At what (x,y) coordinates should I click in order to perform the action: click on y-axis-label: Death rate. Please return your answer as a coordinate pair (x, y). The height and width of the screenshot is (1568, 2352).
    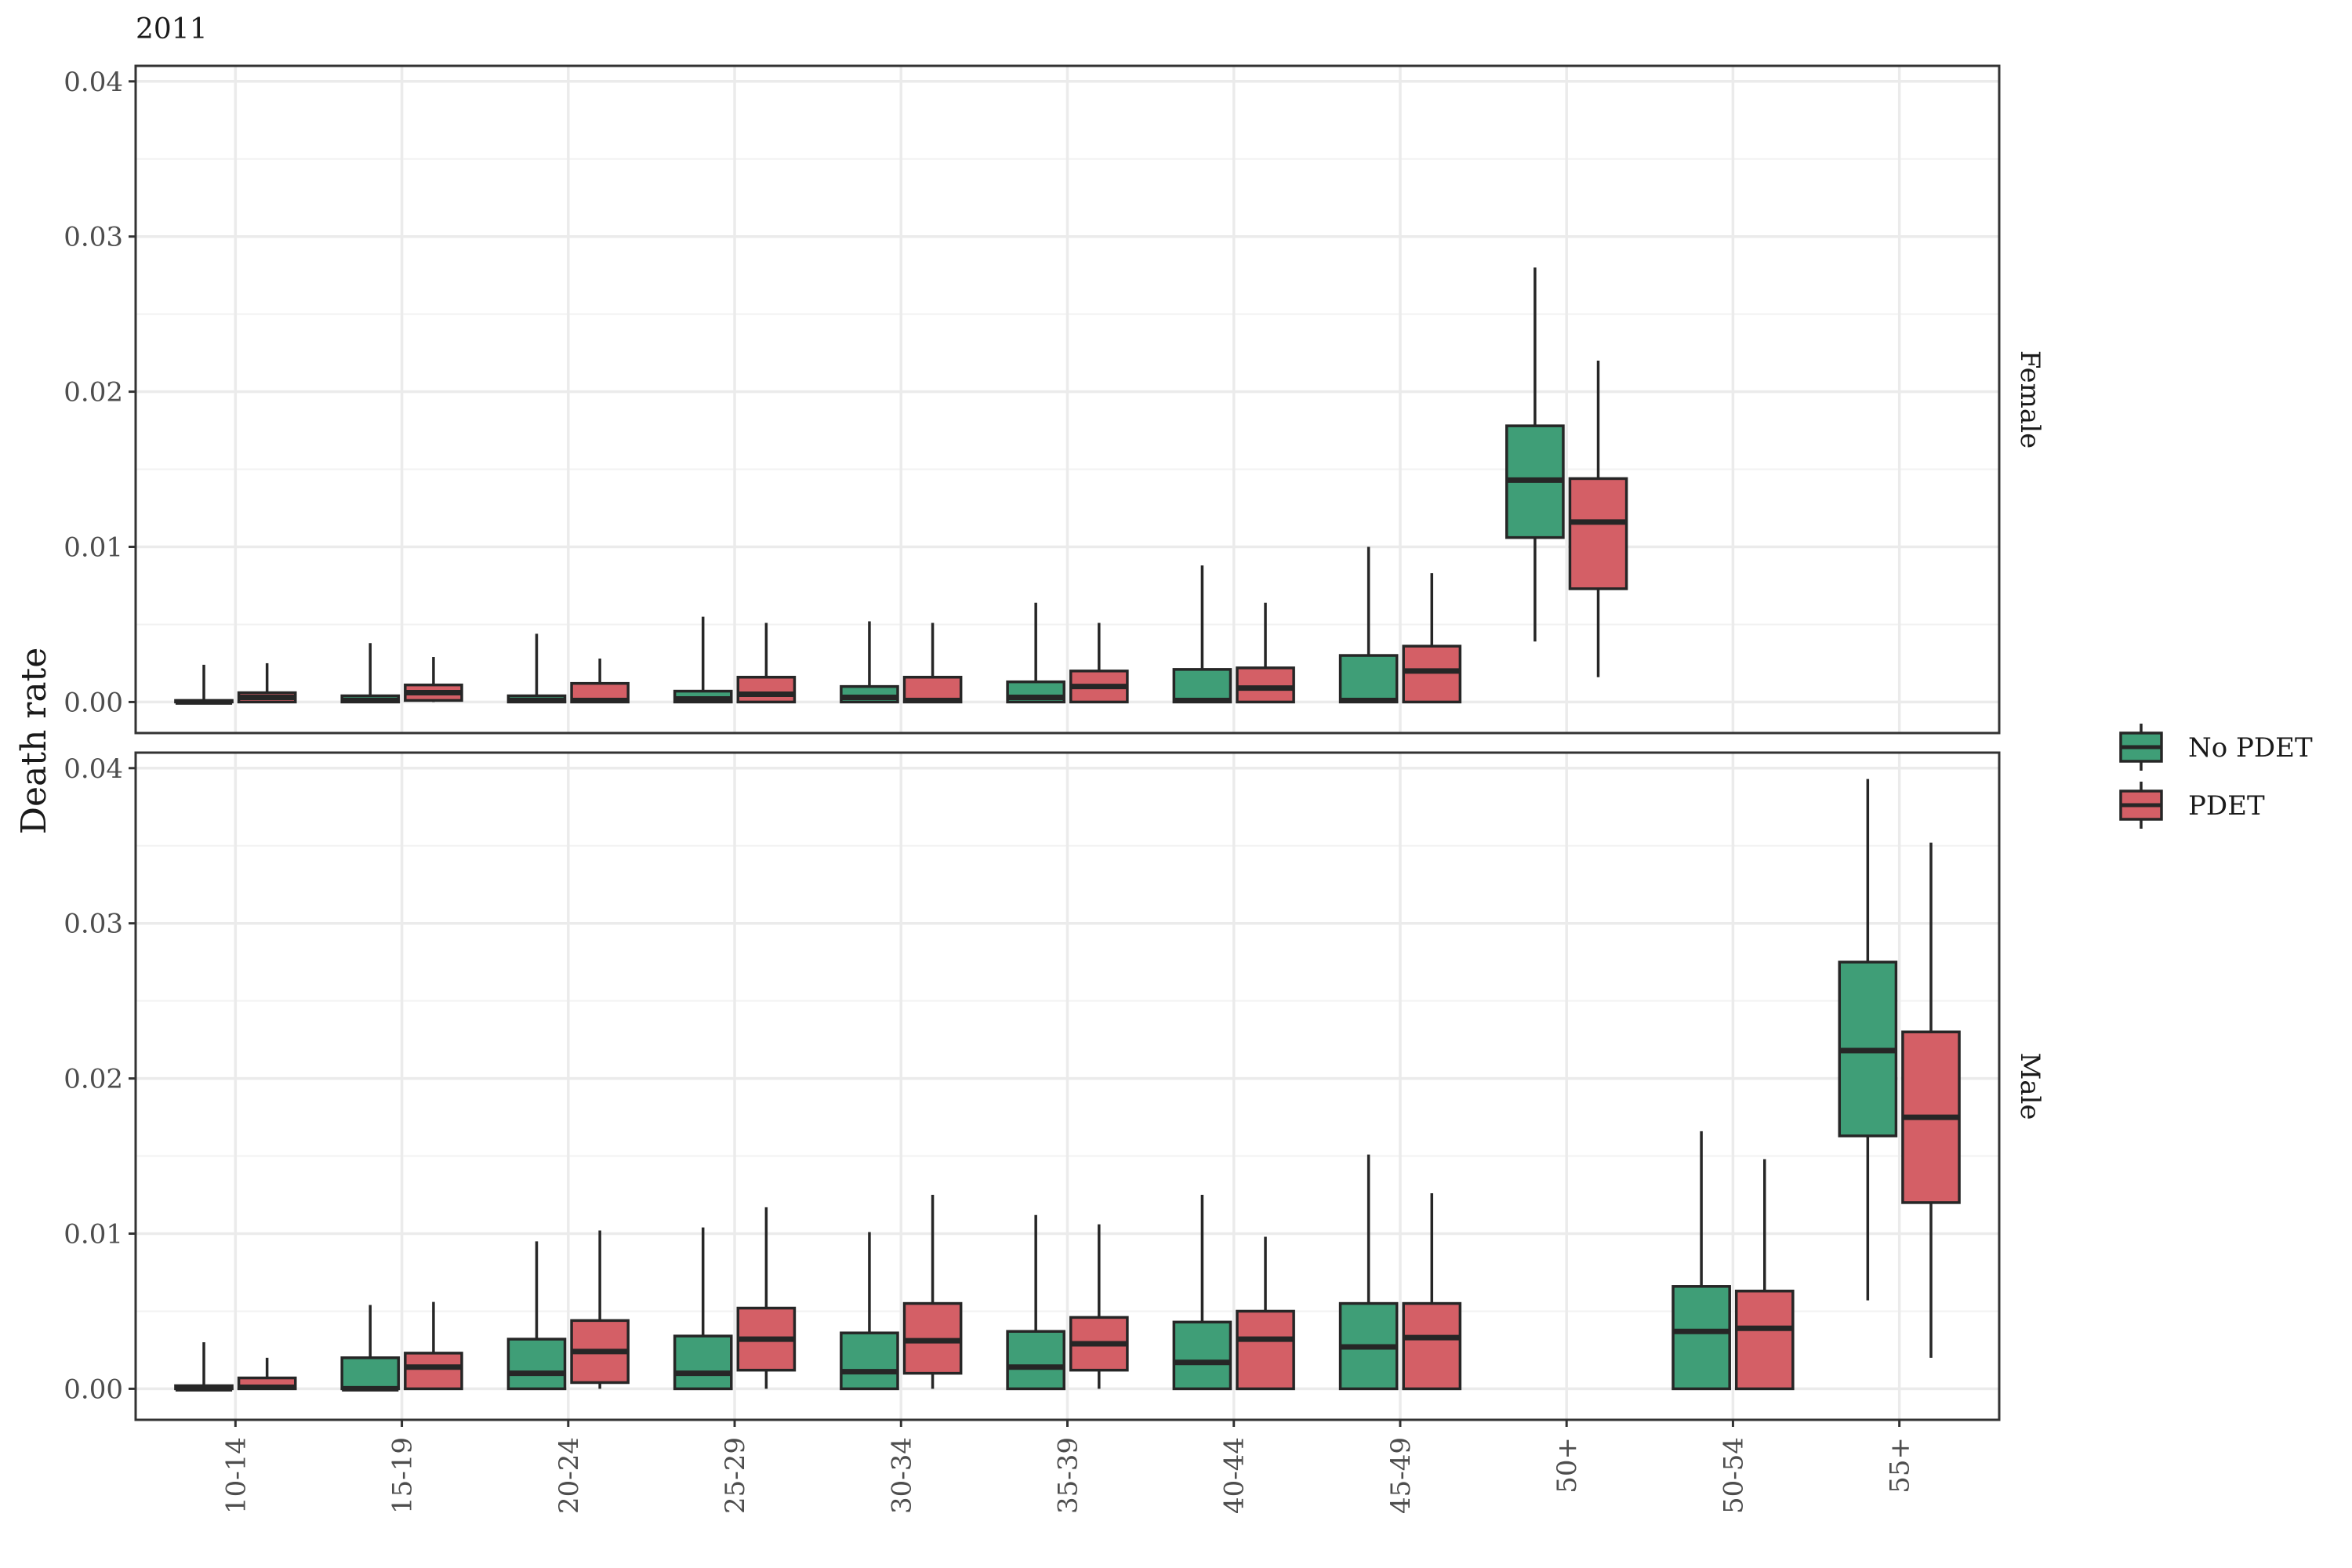
    Looking at the image, I should click on (34, 741).